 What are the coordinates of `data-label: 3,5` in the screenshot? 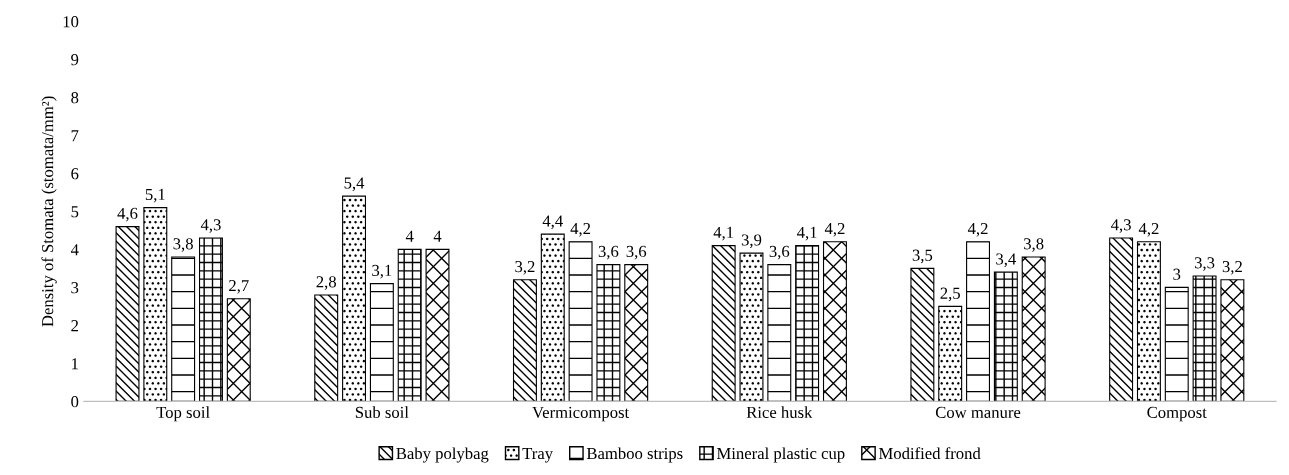 It's located at (922, 256).